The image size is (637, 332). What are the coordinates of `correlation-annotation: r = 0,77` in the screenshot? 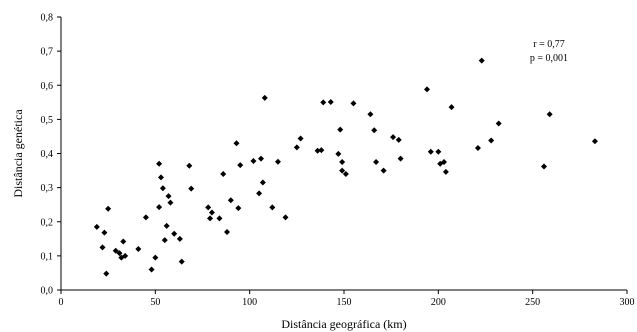 It's located at (548, 44).